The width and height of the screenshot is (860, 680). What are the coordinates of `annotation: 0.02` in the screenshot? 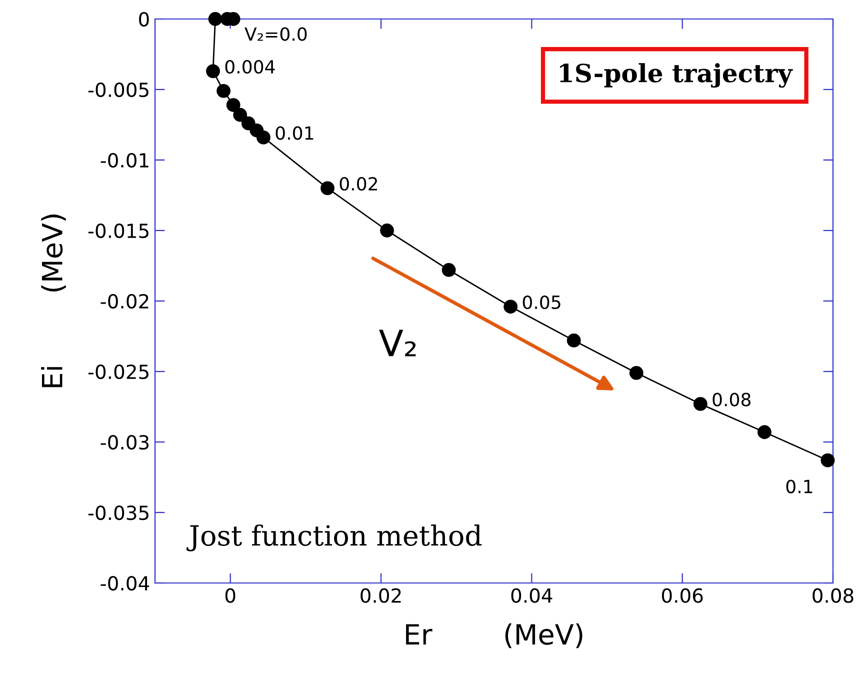 It's located at (359, 184).